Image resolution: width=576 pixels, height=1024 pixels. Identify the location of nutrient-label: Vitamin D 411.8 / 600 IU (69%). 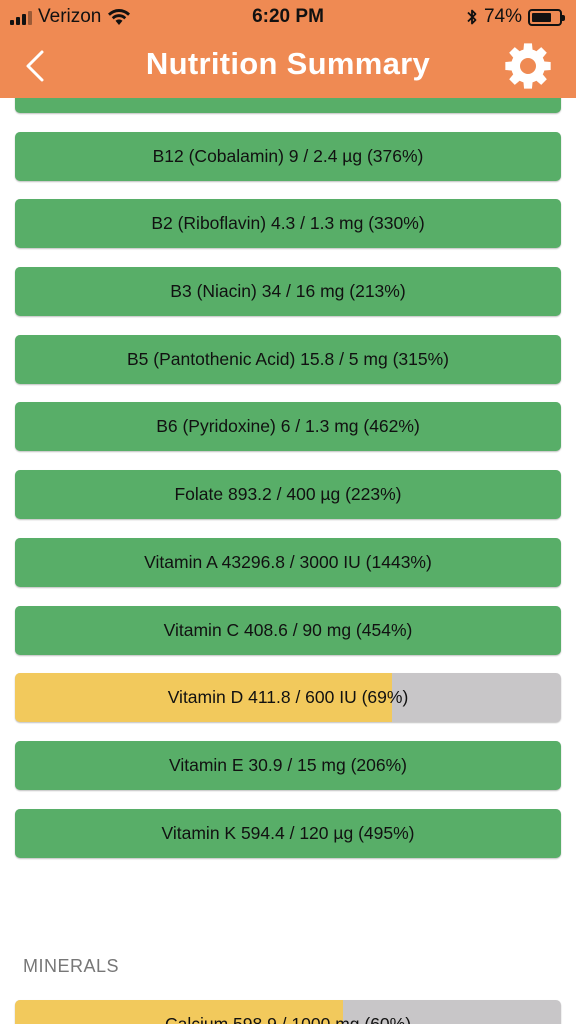
(288, 697).